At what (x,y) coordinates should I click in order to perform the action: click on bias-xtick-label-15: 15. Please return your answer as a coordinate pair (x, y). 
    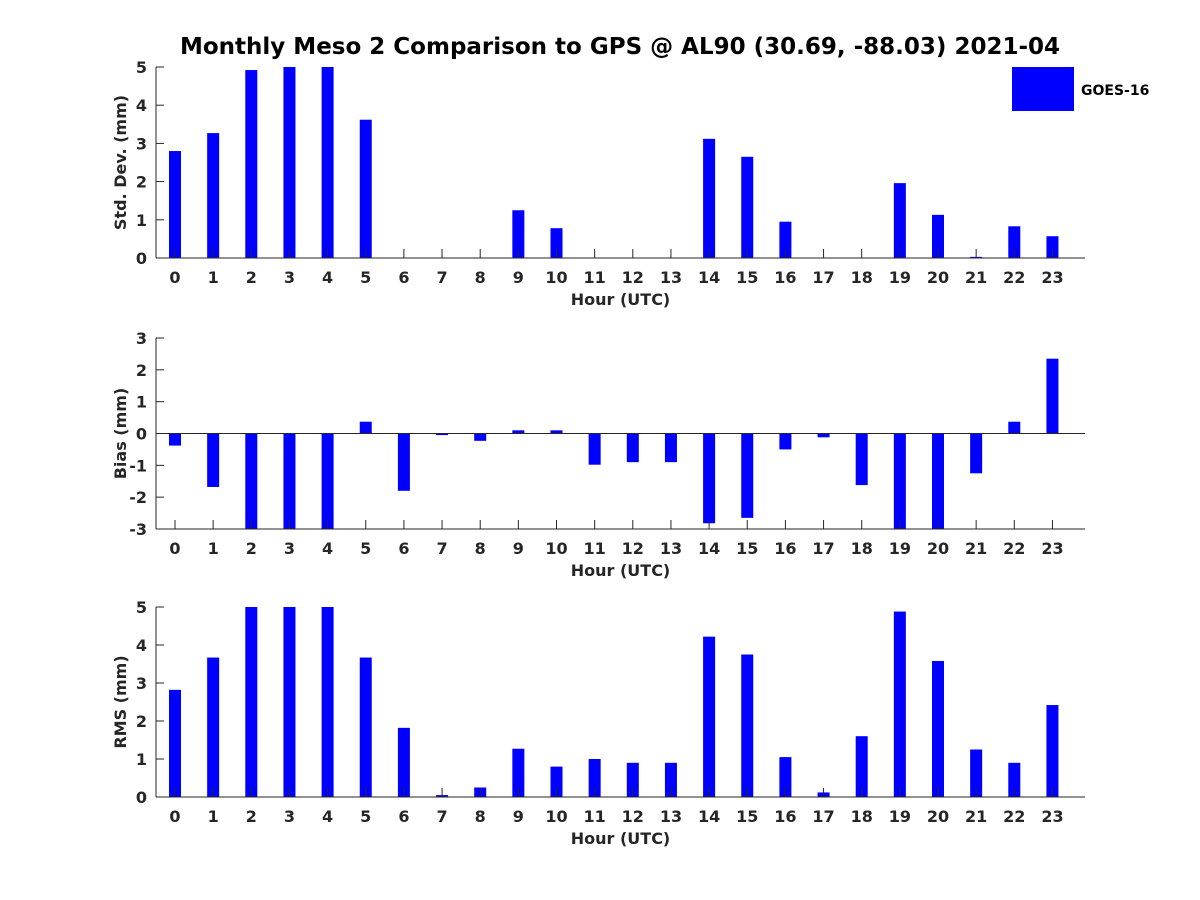
    Looking at the image, I should click on (747, 548).